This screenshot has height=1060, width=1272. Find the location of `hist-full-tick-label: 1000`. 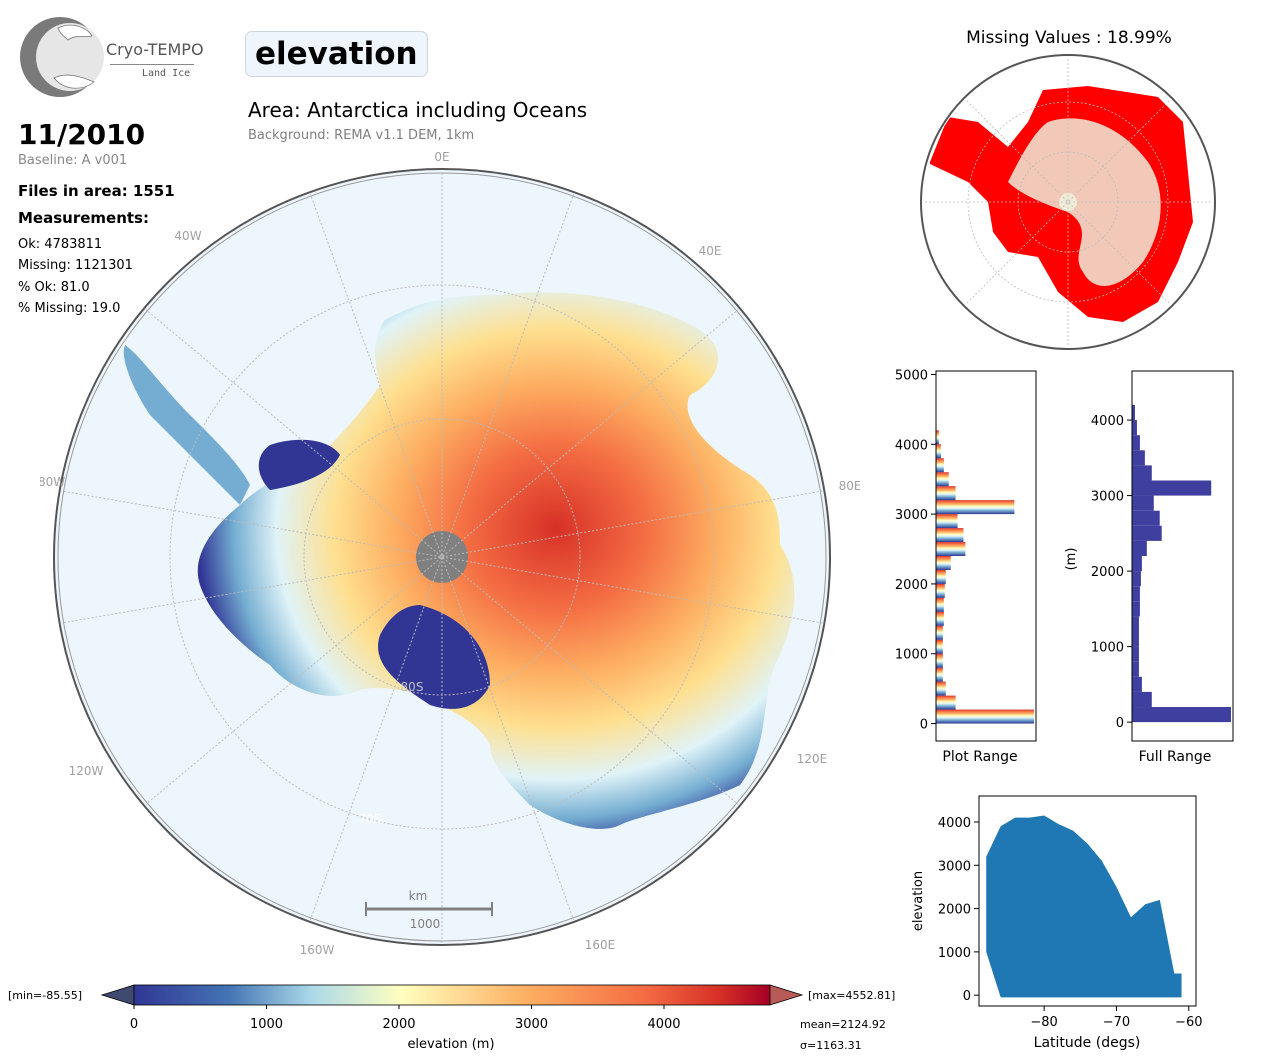

hist-full-tick-label: 1000 is located at coordinates (1107, 648).